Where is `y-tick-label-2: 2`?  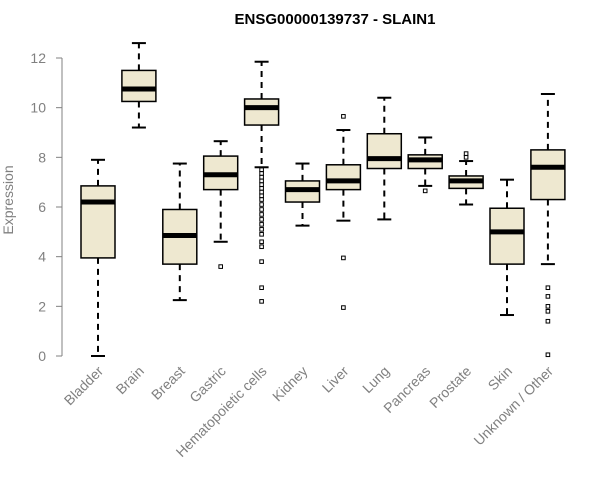 y-tick-label-2: 2 is located at coordinates (42, 306).